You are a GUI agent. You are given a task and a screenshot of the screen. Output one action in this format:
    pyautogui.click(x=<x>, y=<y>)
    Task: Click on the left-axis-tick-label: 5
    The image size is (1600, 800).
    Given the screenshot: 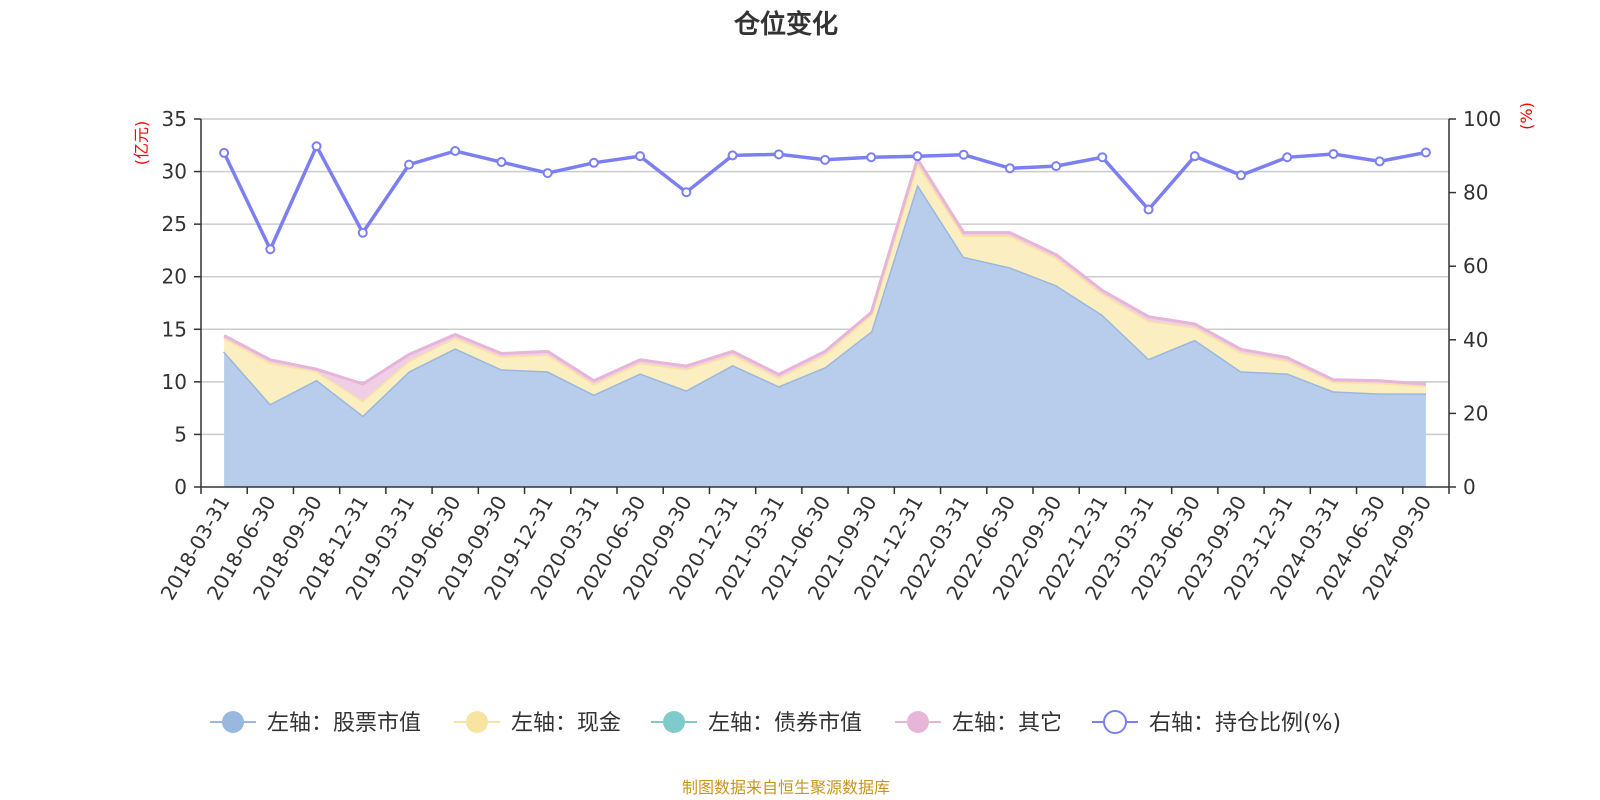 What is the action you would take?
    pyautogui.click(x=180, y=434)
    